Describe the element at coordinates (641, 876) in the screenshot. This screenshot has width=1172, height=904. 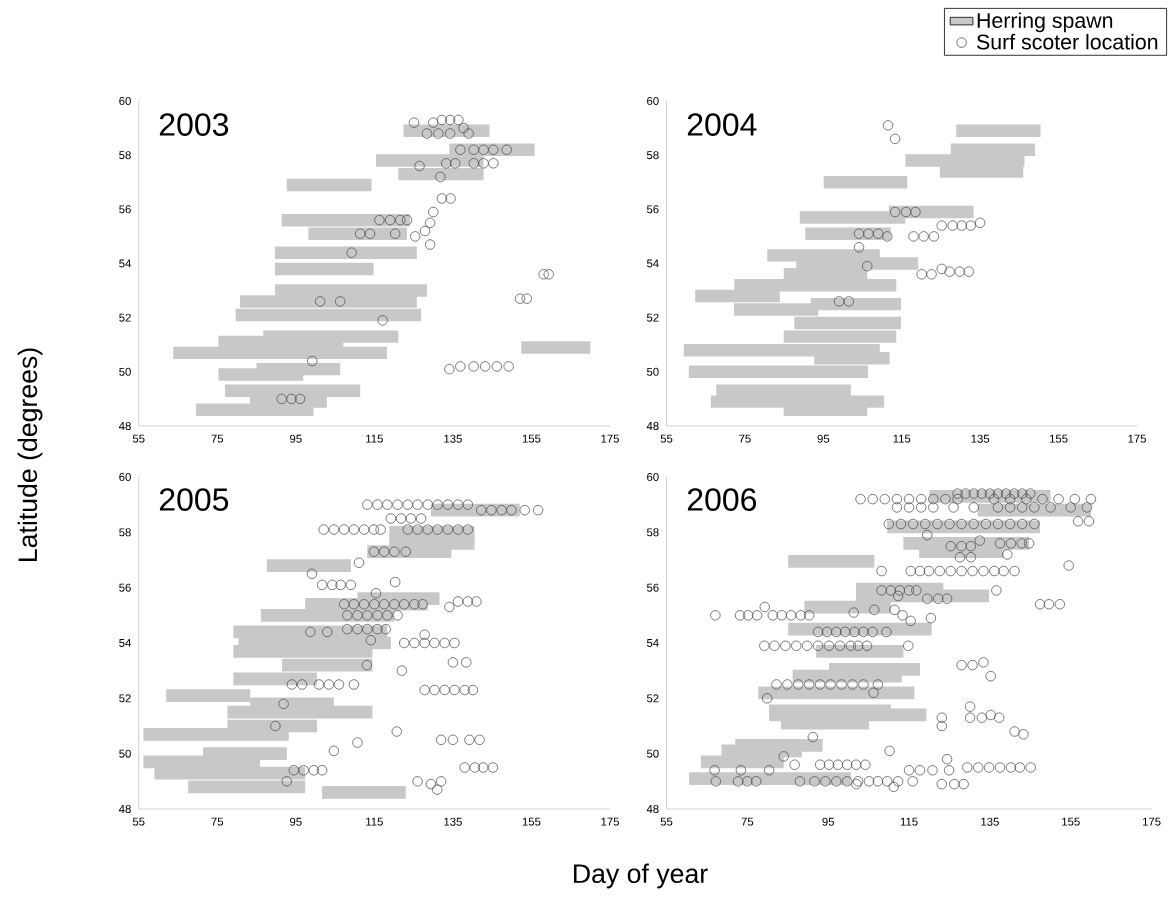
I see `x-axis-title: Day of year` at that location.